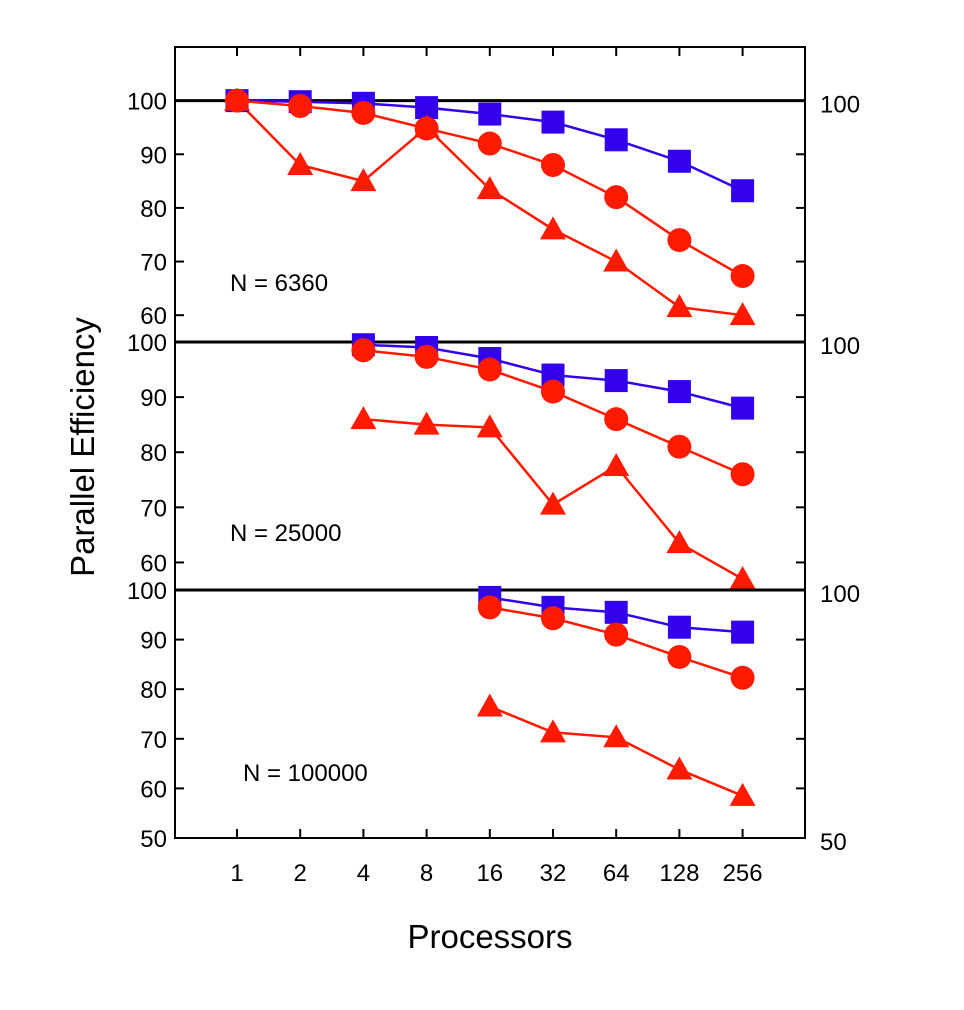 This screenshot has height=1010, width=964. What do you see at coordinates (153, 839) in the screenshot?
I see `y-tick-label: 50` at bounding box center [153, 839].